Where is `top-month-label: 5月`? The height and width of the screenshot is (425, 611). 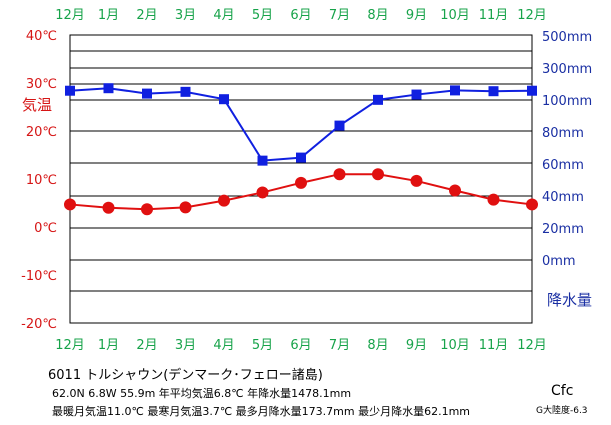
top-month-label: 5月 is located at coordinates (262, 15).